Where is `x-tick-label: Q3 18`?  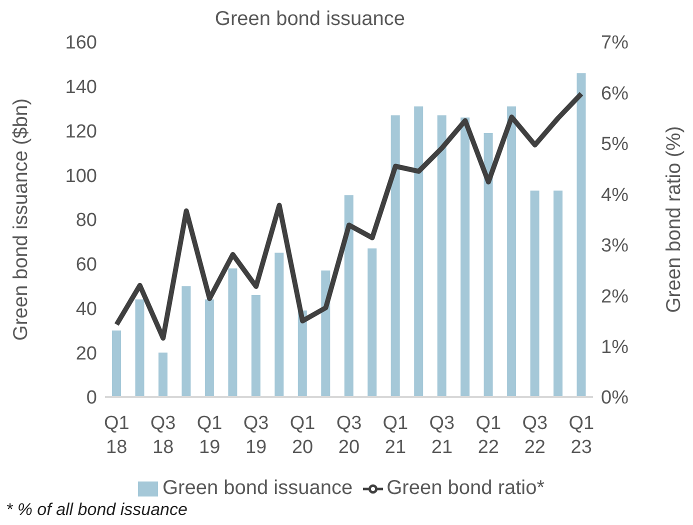 x-tick-label: Q3 18 is located at coordinates (163, 435).